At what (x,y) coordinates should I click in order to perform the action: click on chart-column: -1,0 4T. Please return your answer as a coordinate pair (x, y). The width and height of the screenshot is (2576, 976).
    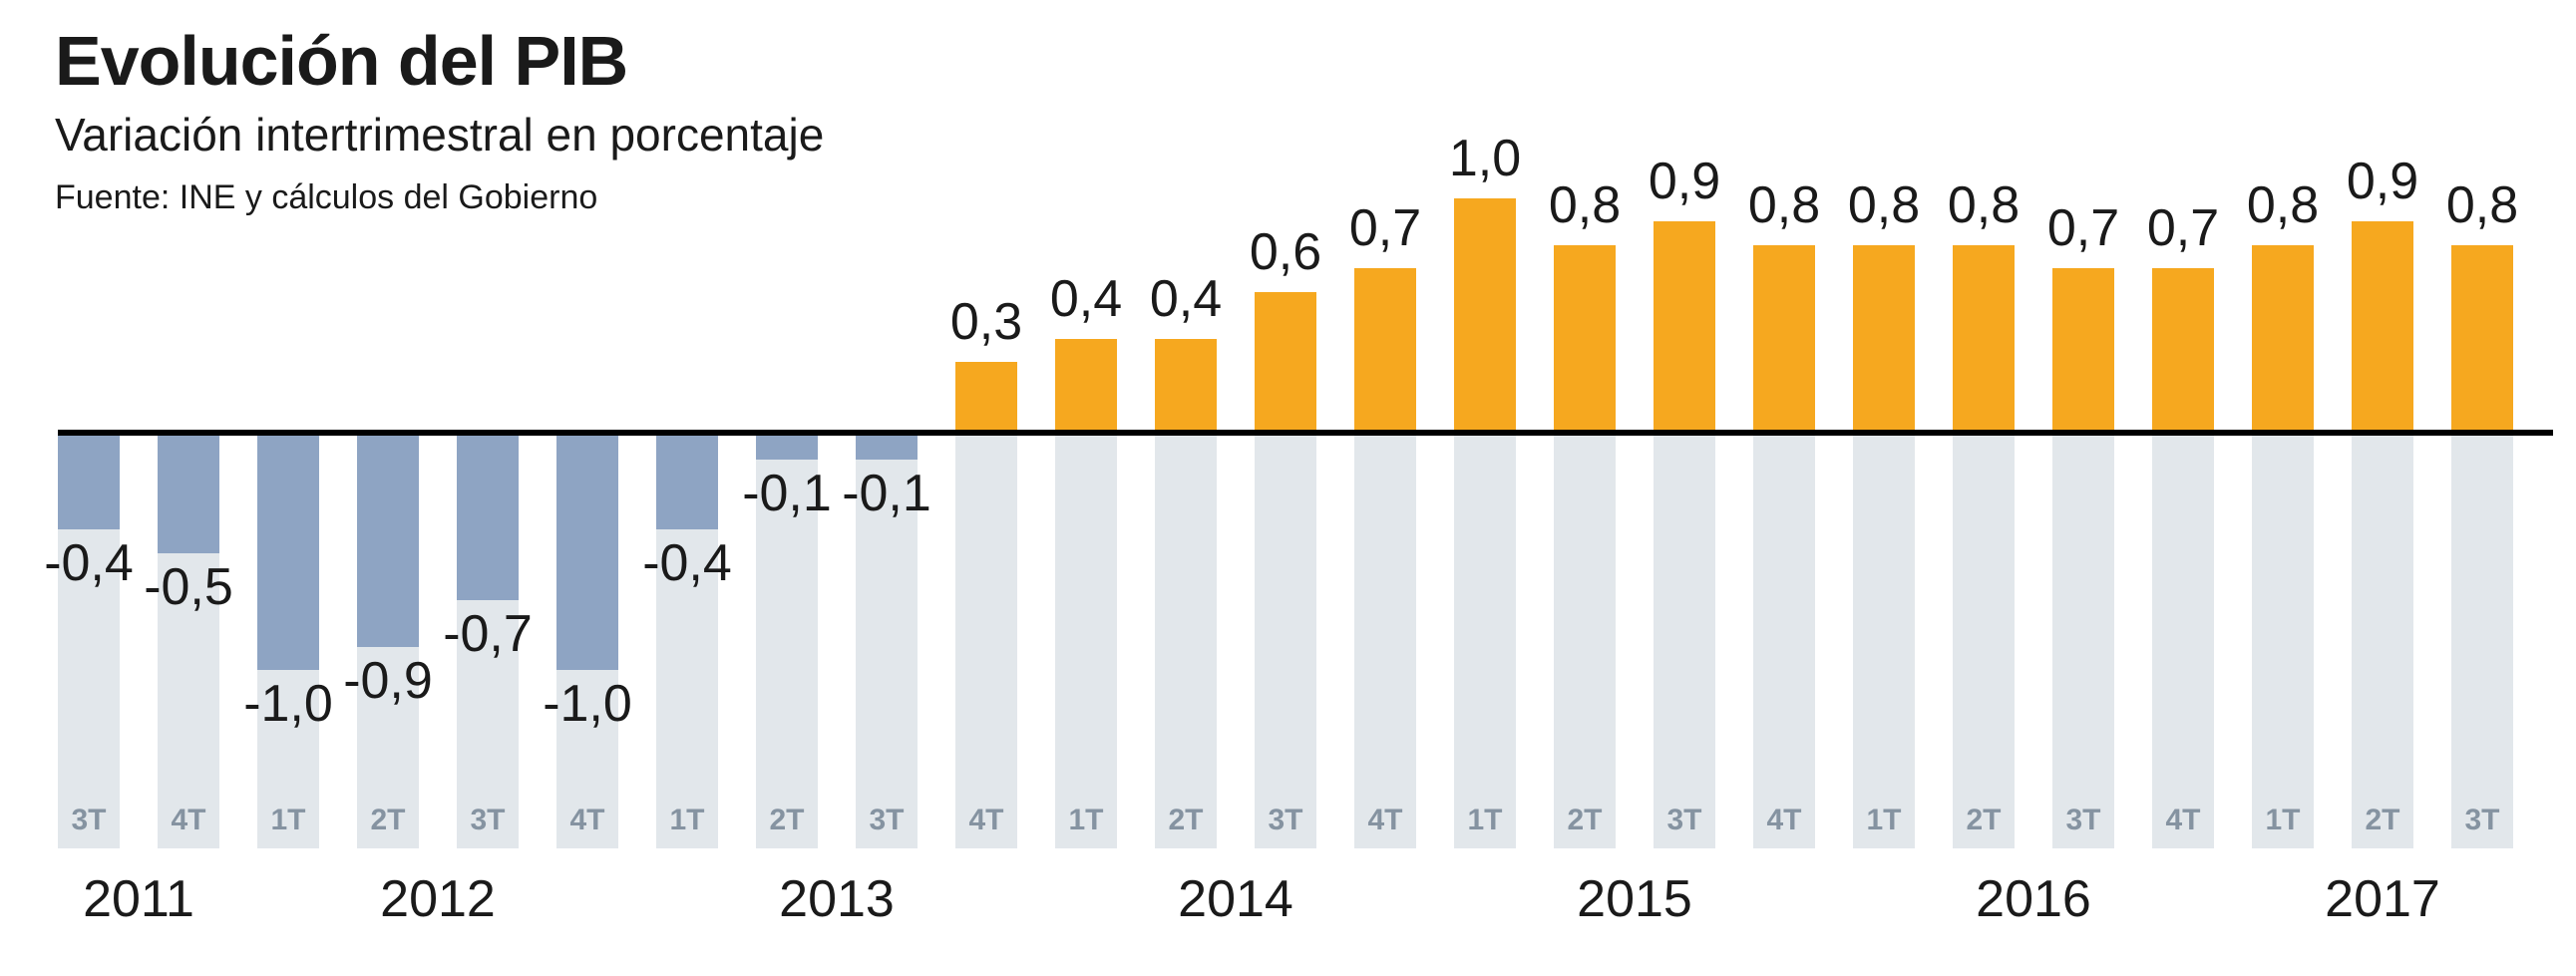
    Looking at the image, I should click on (587, 488).